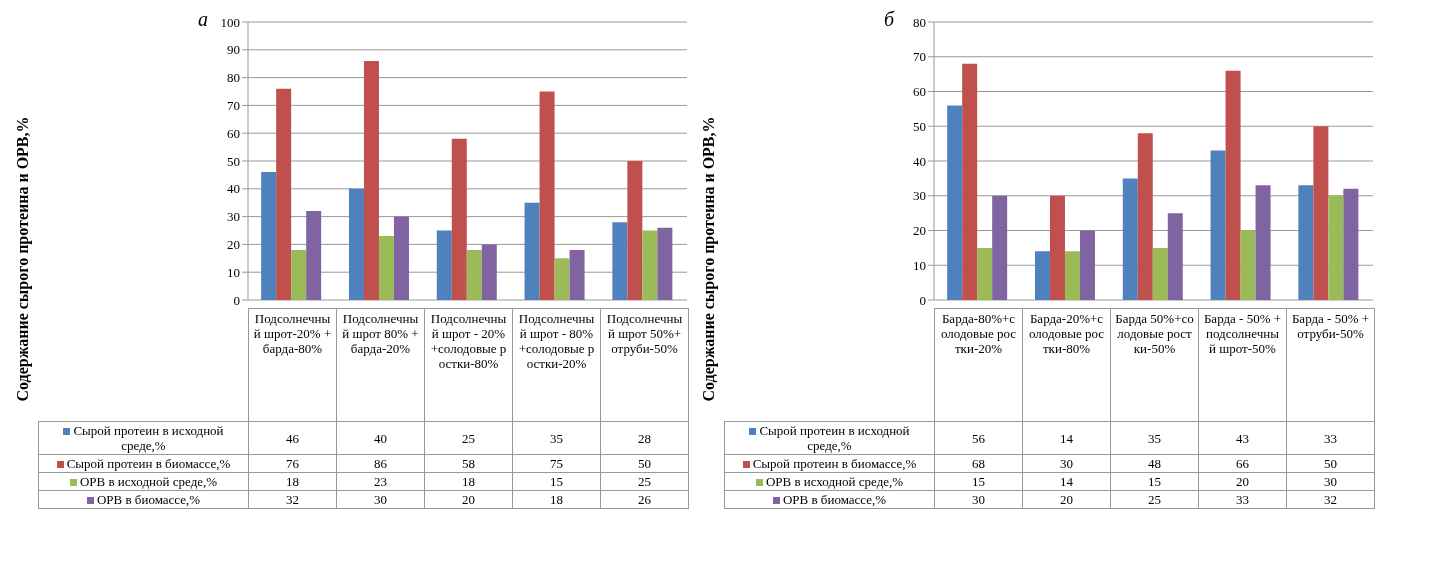 The height and width of the screenshot is (582, 1443). I want to click on data-label: 28, so click(644, 438).